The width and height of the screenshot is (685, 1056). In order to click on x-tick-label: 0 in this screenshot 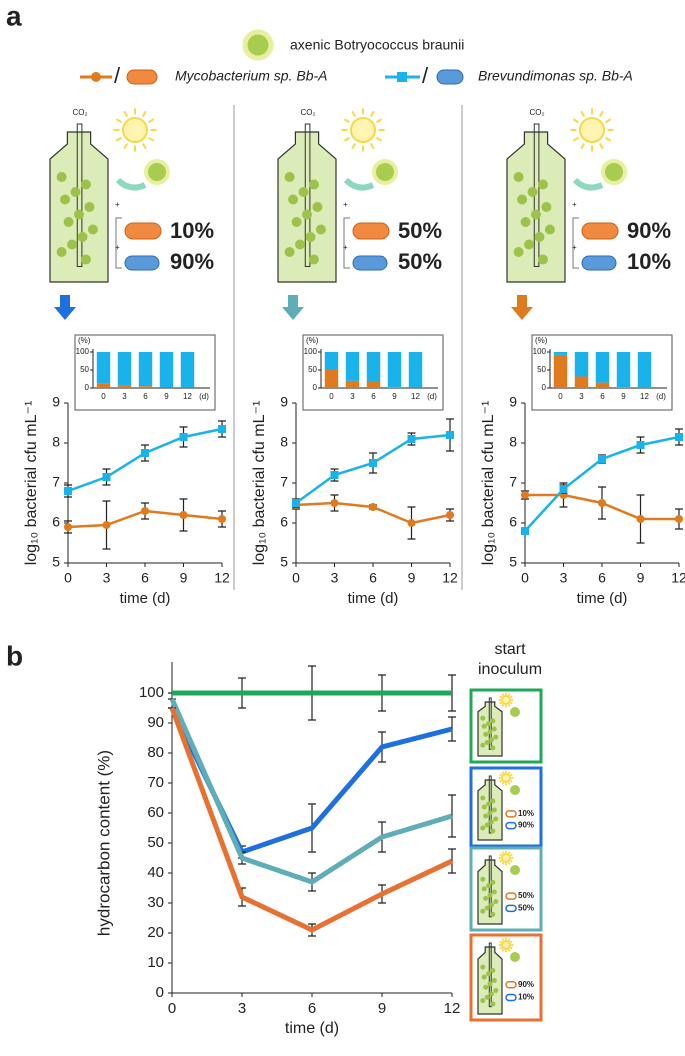, I will do `click(68, 578)`.